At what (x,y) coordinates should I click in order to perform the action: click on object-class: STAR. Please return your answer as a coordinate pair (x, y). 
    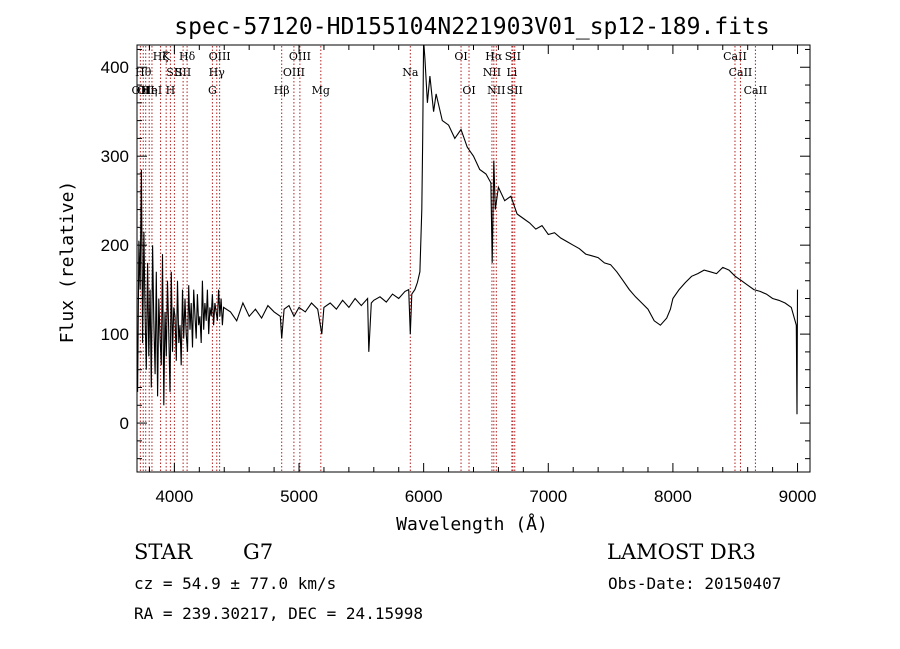
    Looking at the image, I should click on (163, 552).